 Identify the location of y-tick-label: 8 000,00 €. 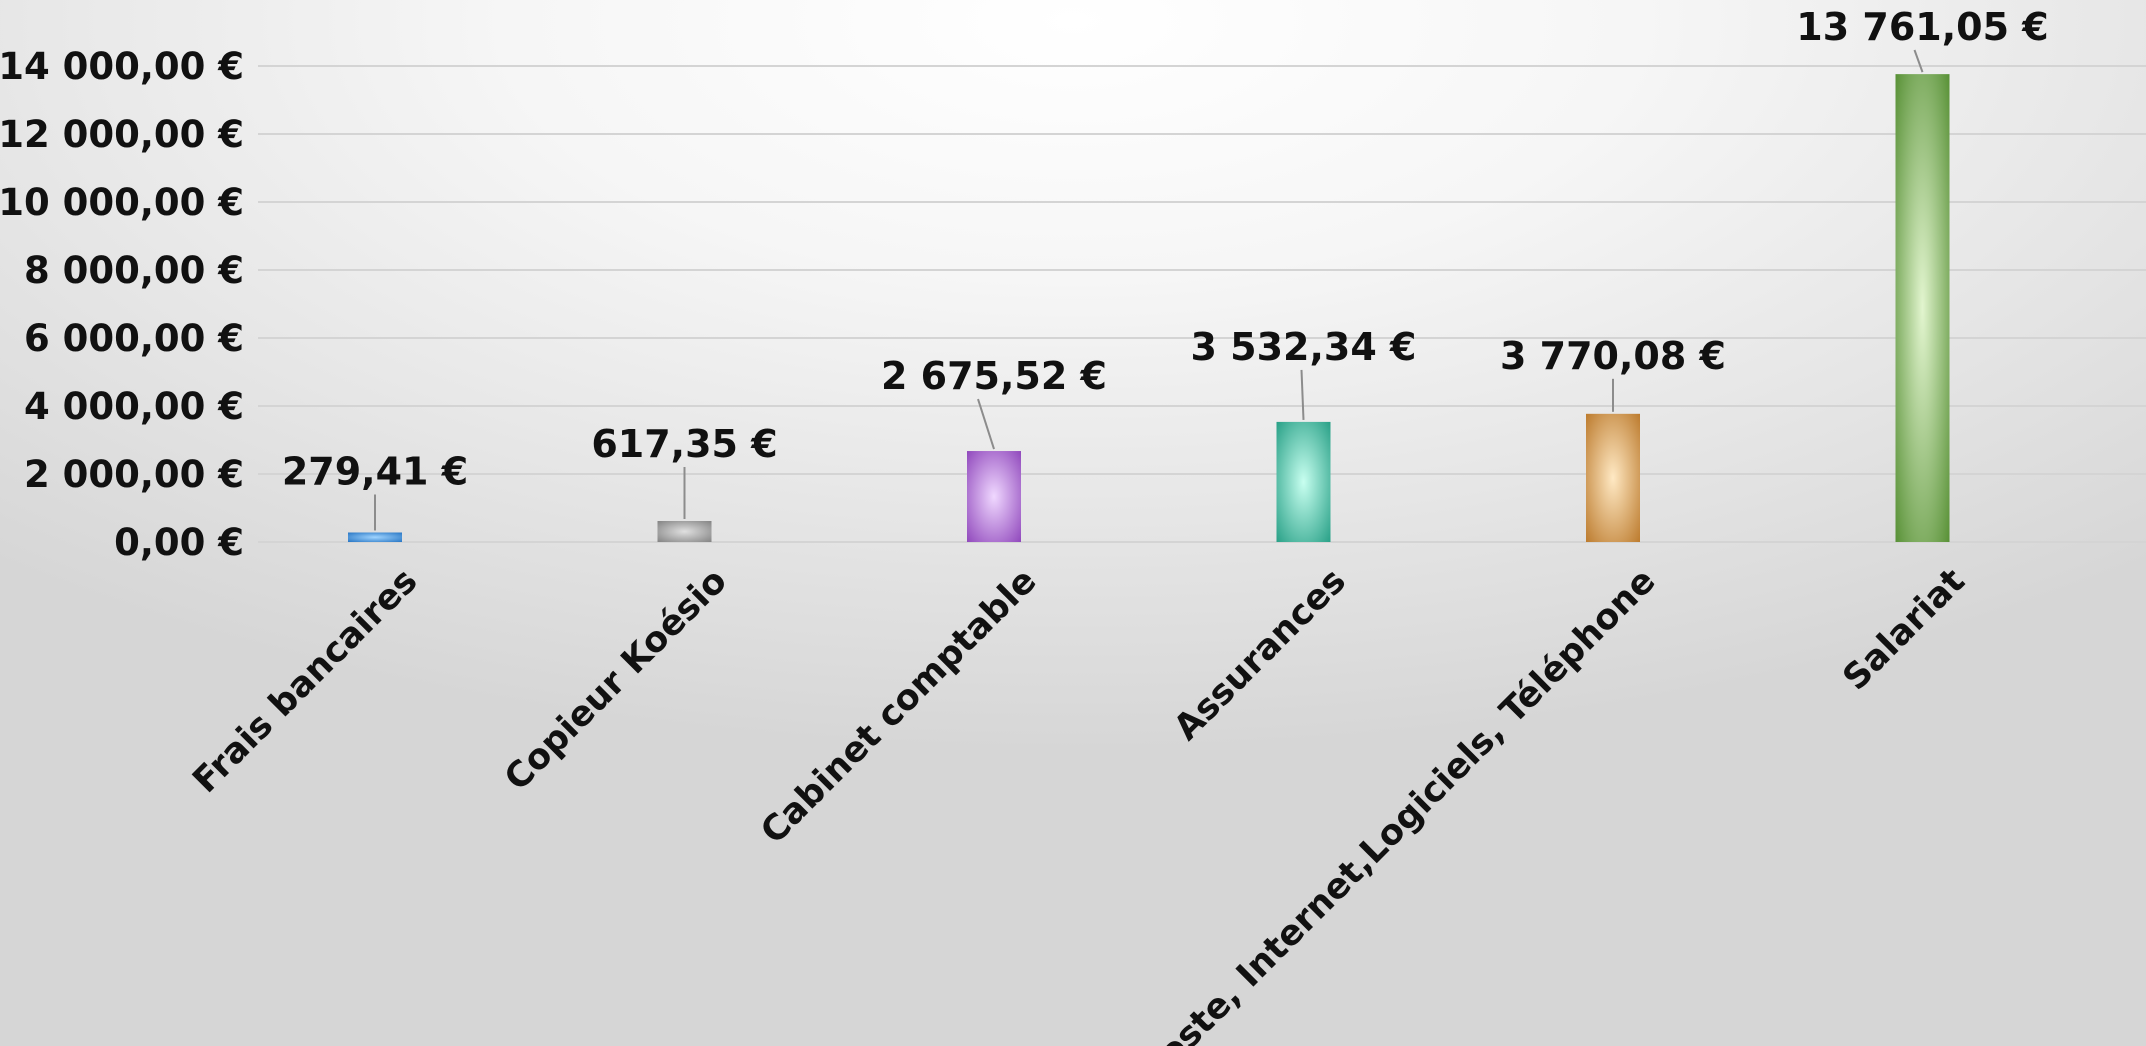
(134, 270).